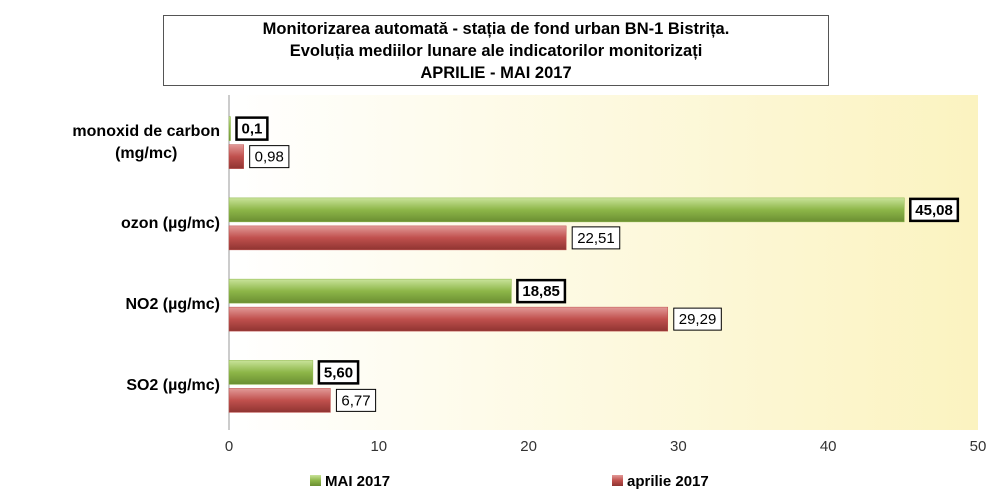  I want to click on value-label: 0,98, so click(269, 157).